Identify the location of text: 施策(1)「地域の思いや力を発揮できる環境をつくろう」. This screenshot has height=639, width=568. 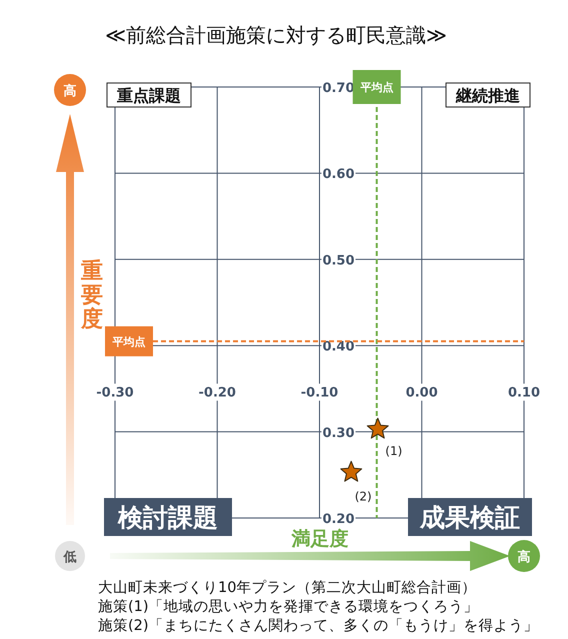
(288, 606).